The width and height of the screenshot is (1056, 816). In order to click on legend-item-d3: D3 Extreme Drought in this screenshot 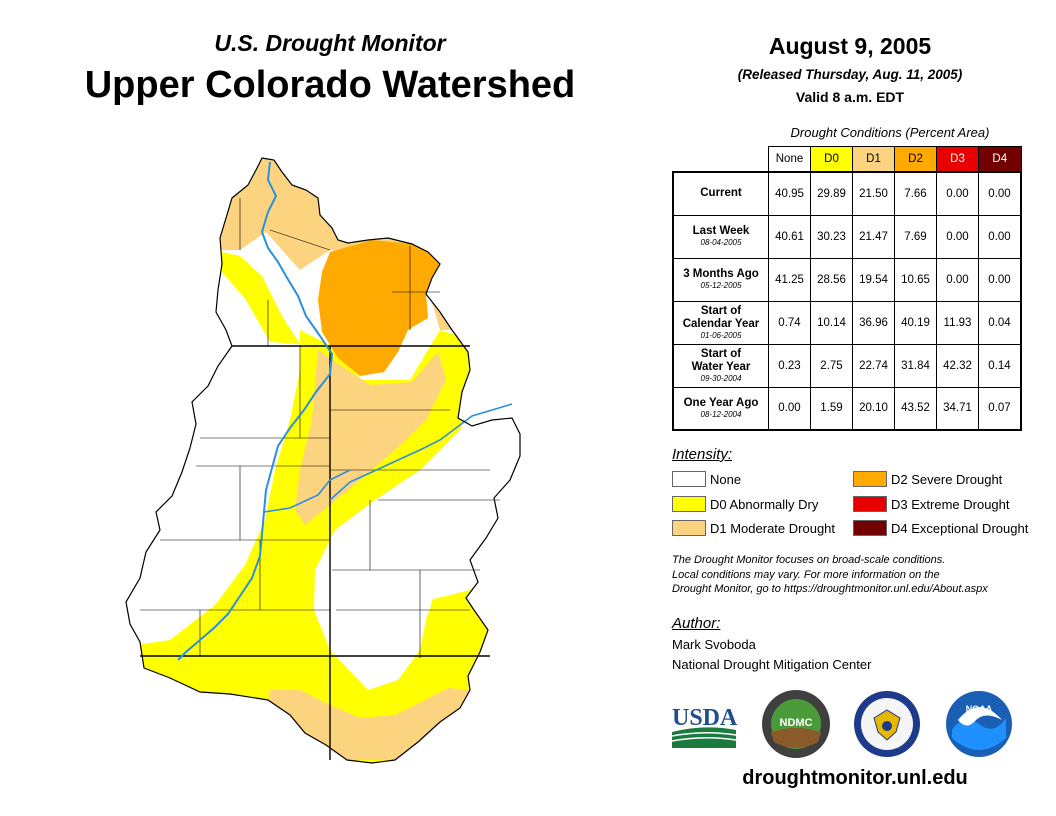, I will do `click(931, 504)`.